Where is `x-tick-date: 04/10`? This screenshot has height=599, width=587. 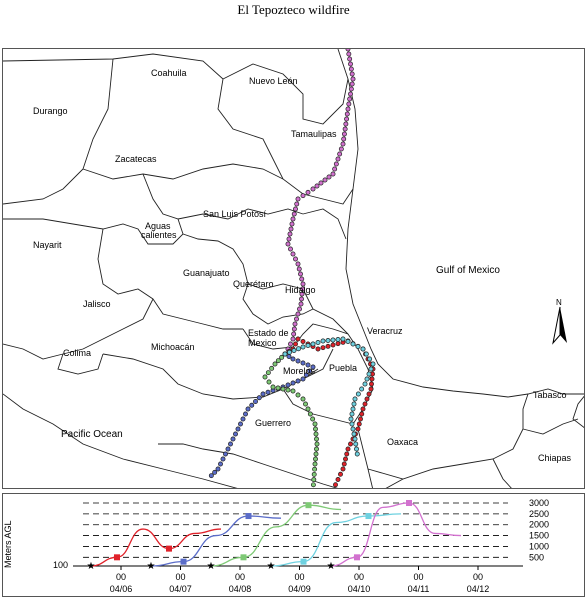 x-tick-date: 04/10 is located at coordinates (359, 589).